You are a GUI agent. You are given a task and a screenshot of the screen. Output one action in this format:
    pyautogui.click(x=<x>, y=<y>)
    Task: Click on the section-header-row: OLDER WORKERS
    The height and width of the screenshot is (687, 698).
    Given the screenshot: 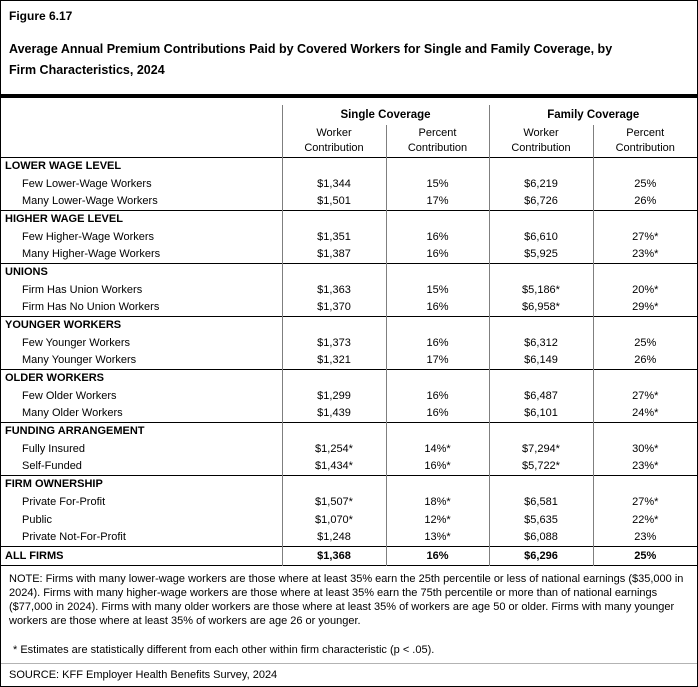 What is the action you would take?
    pyautogui.click(x=349, y=378)
    